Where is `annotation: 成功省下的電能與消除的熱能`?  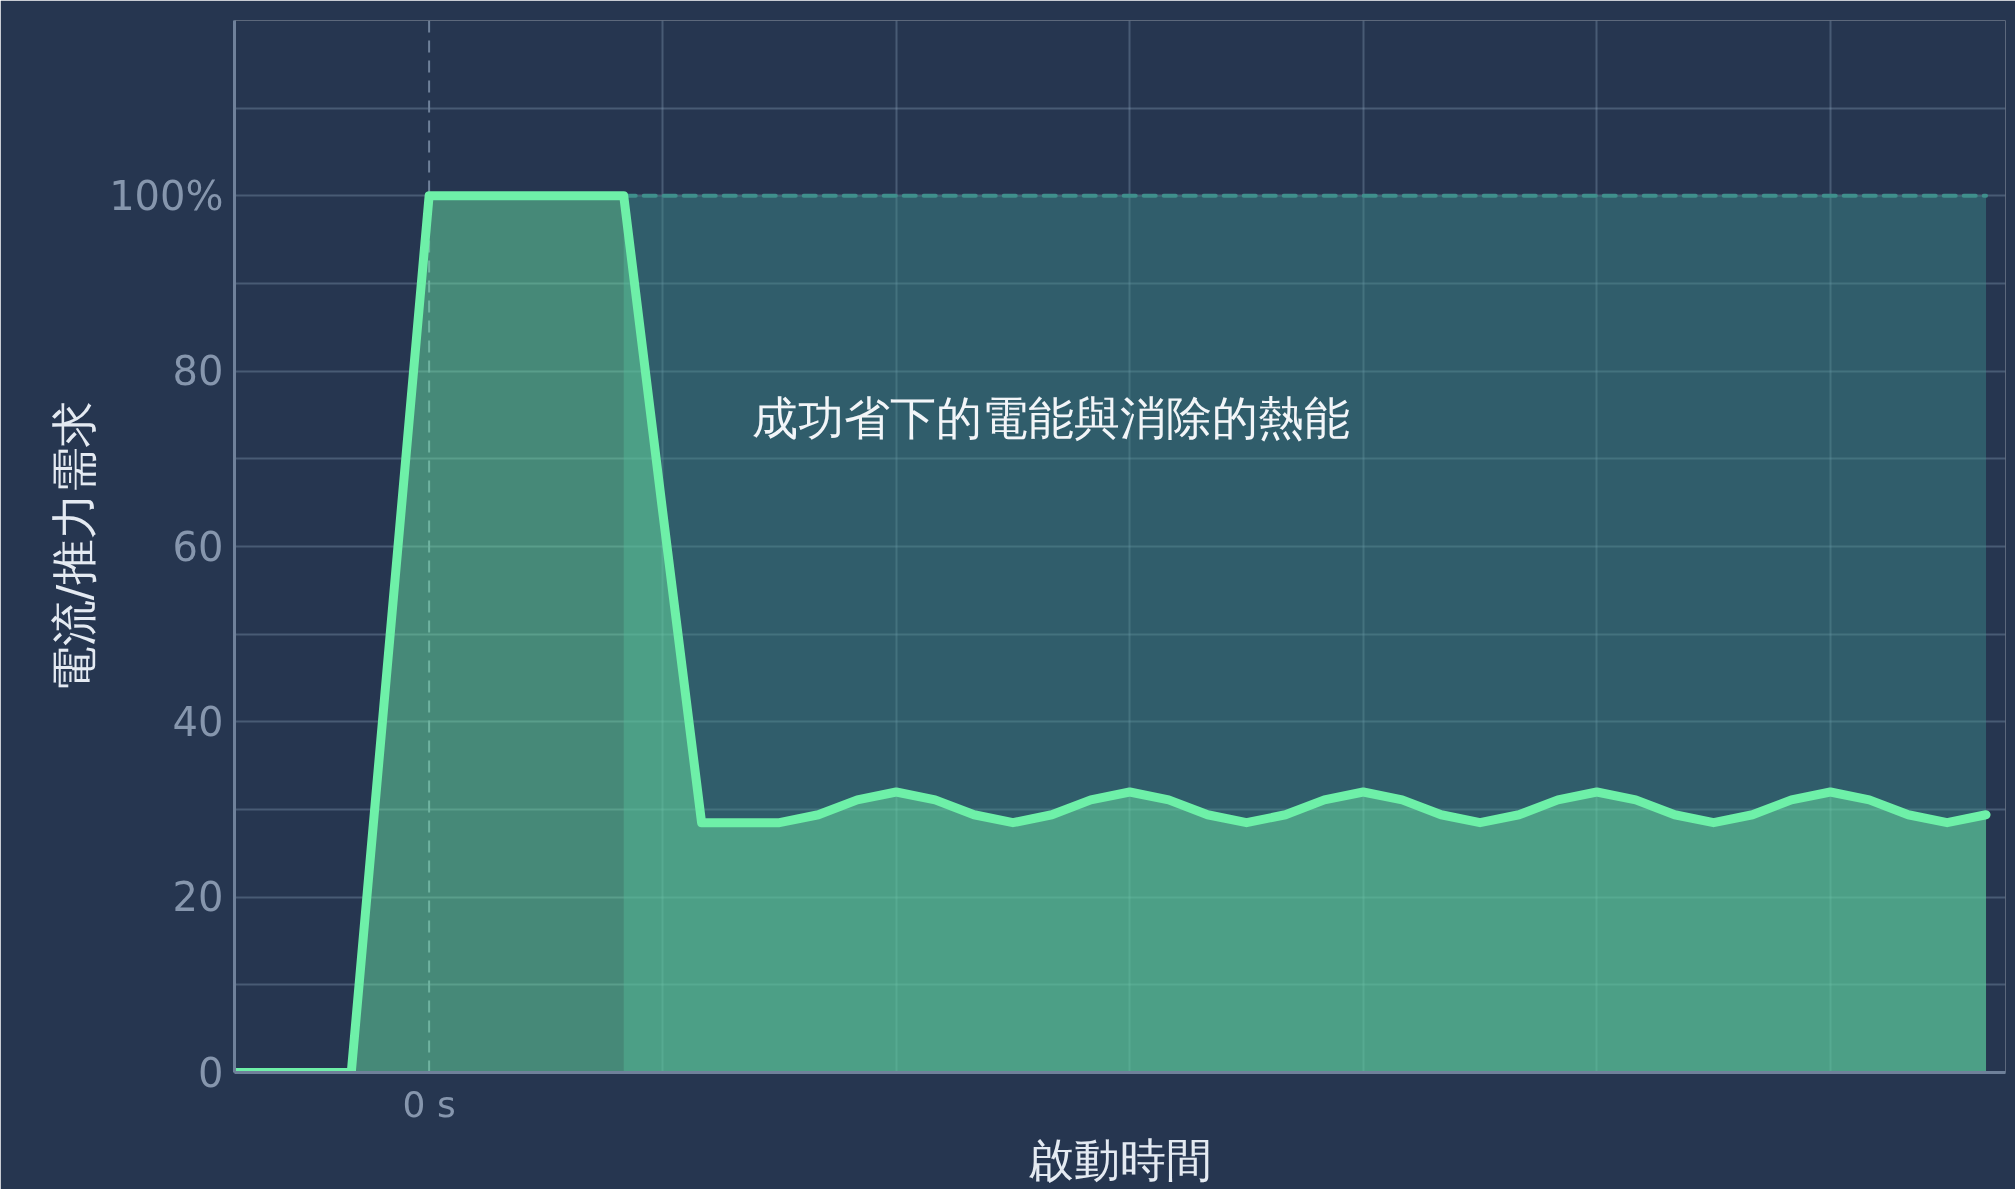 annotation: 成功省下的電能與消除的熱能 is located at coordinates (1050, 417).